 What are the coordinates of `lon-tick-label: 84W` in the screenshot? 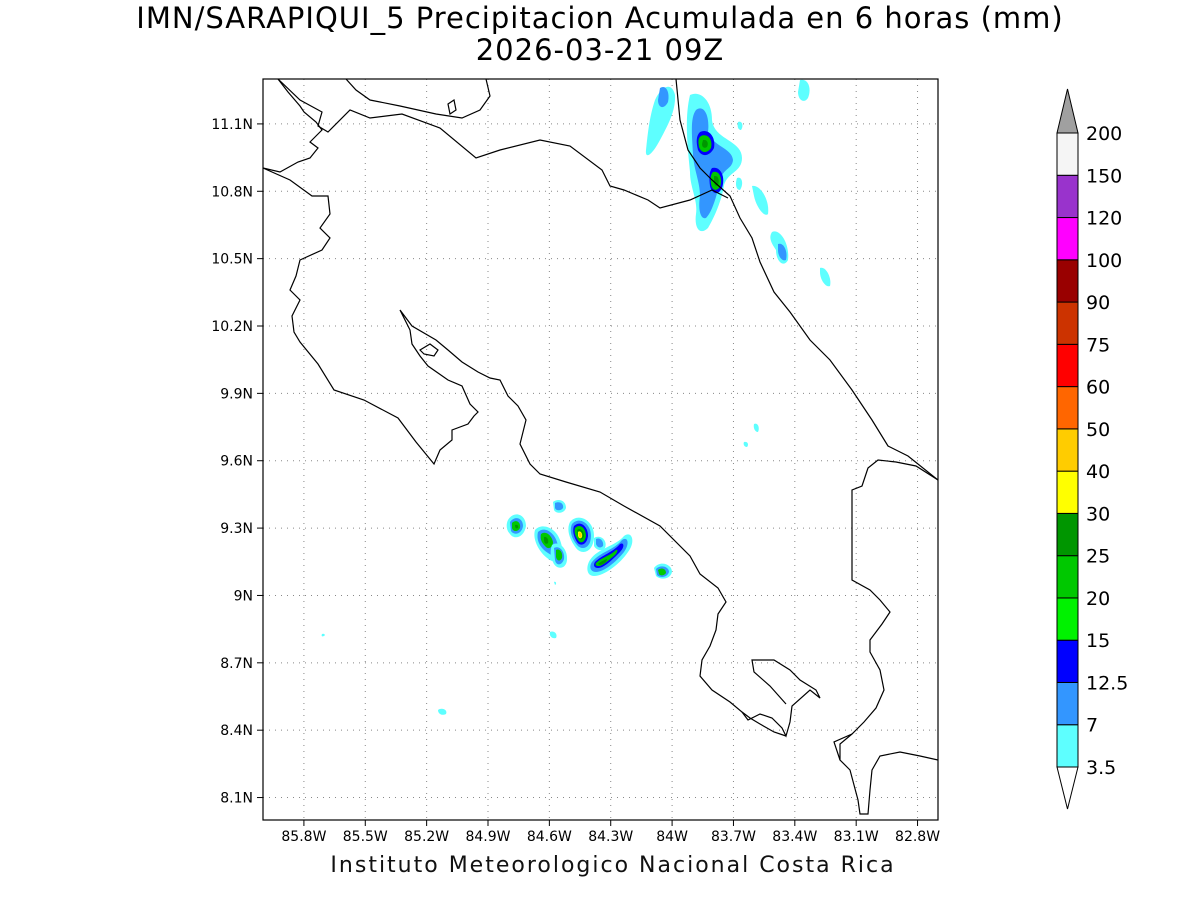 It's located at (672, 837).